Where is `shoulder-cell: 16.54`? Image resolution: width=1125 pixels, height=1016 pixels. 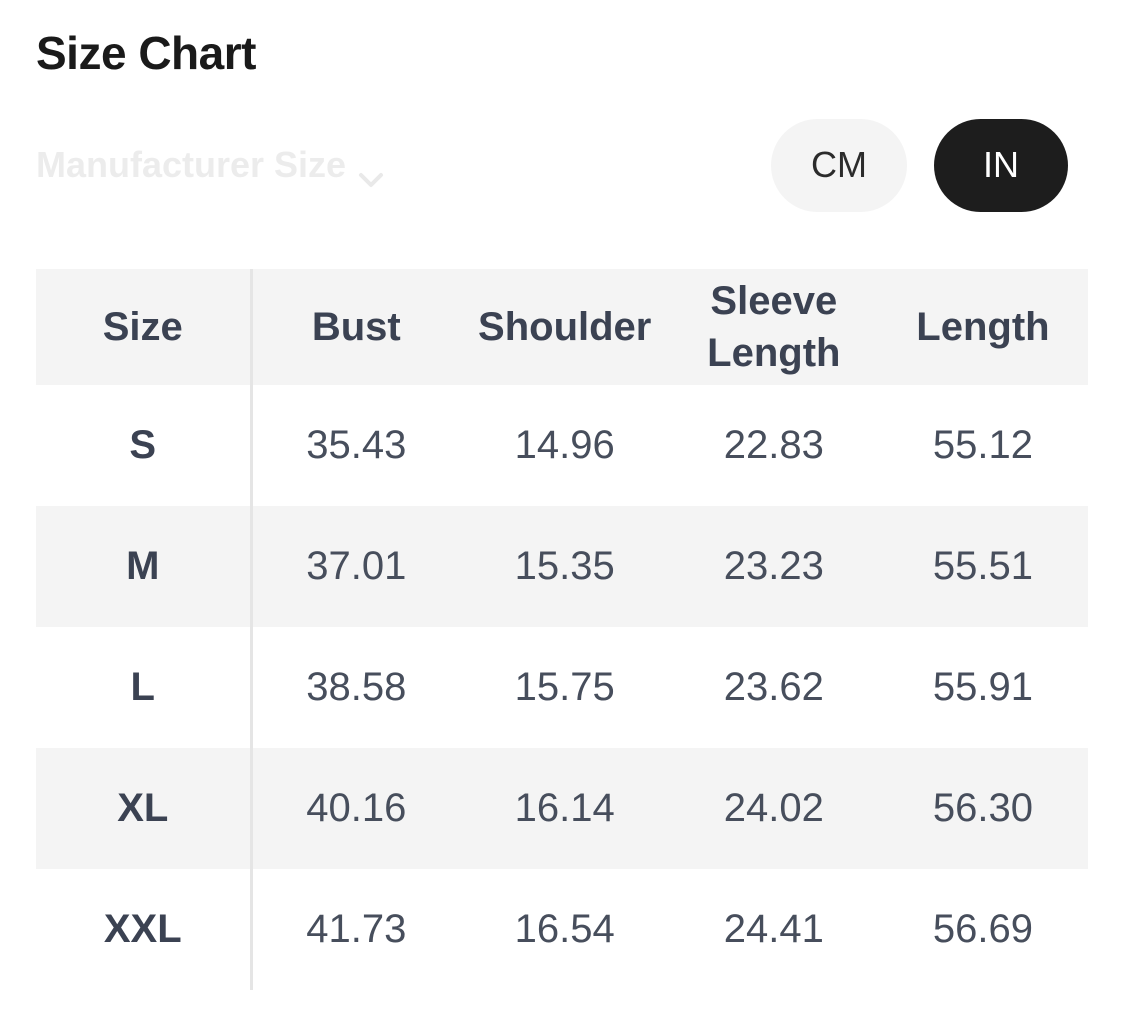 shoulder-cell: 16.54 is located at coordinates (564, 929).